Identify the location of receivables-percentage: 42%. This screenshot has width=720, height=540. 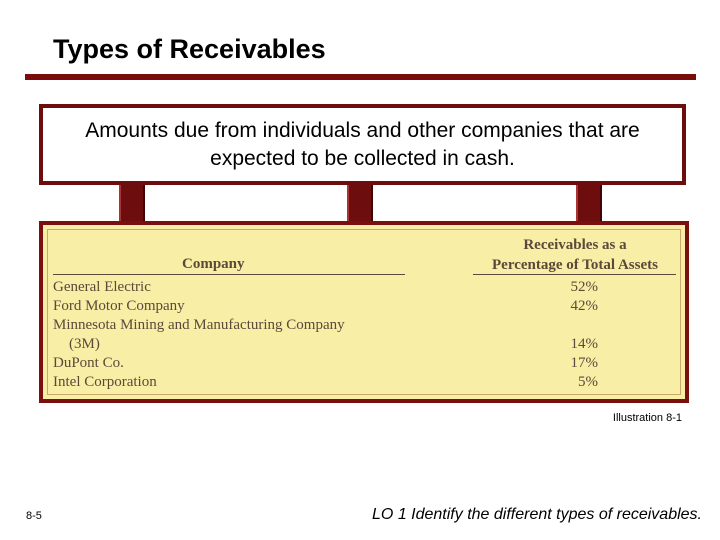
(584, 306).